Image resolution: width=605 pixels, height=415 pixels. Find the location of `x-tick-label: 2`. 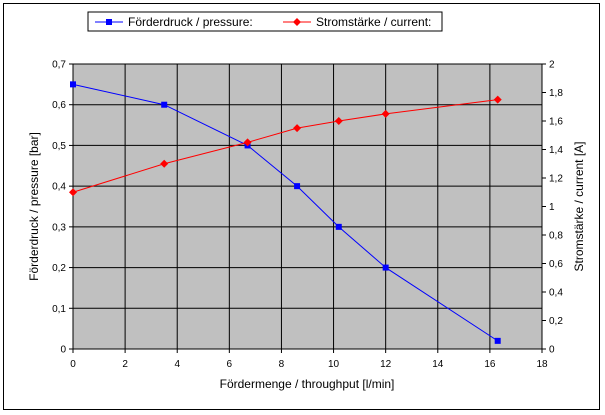

x-tick-label: 2 is located at coordinates (125, 364).